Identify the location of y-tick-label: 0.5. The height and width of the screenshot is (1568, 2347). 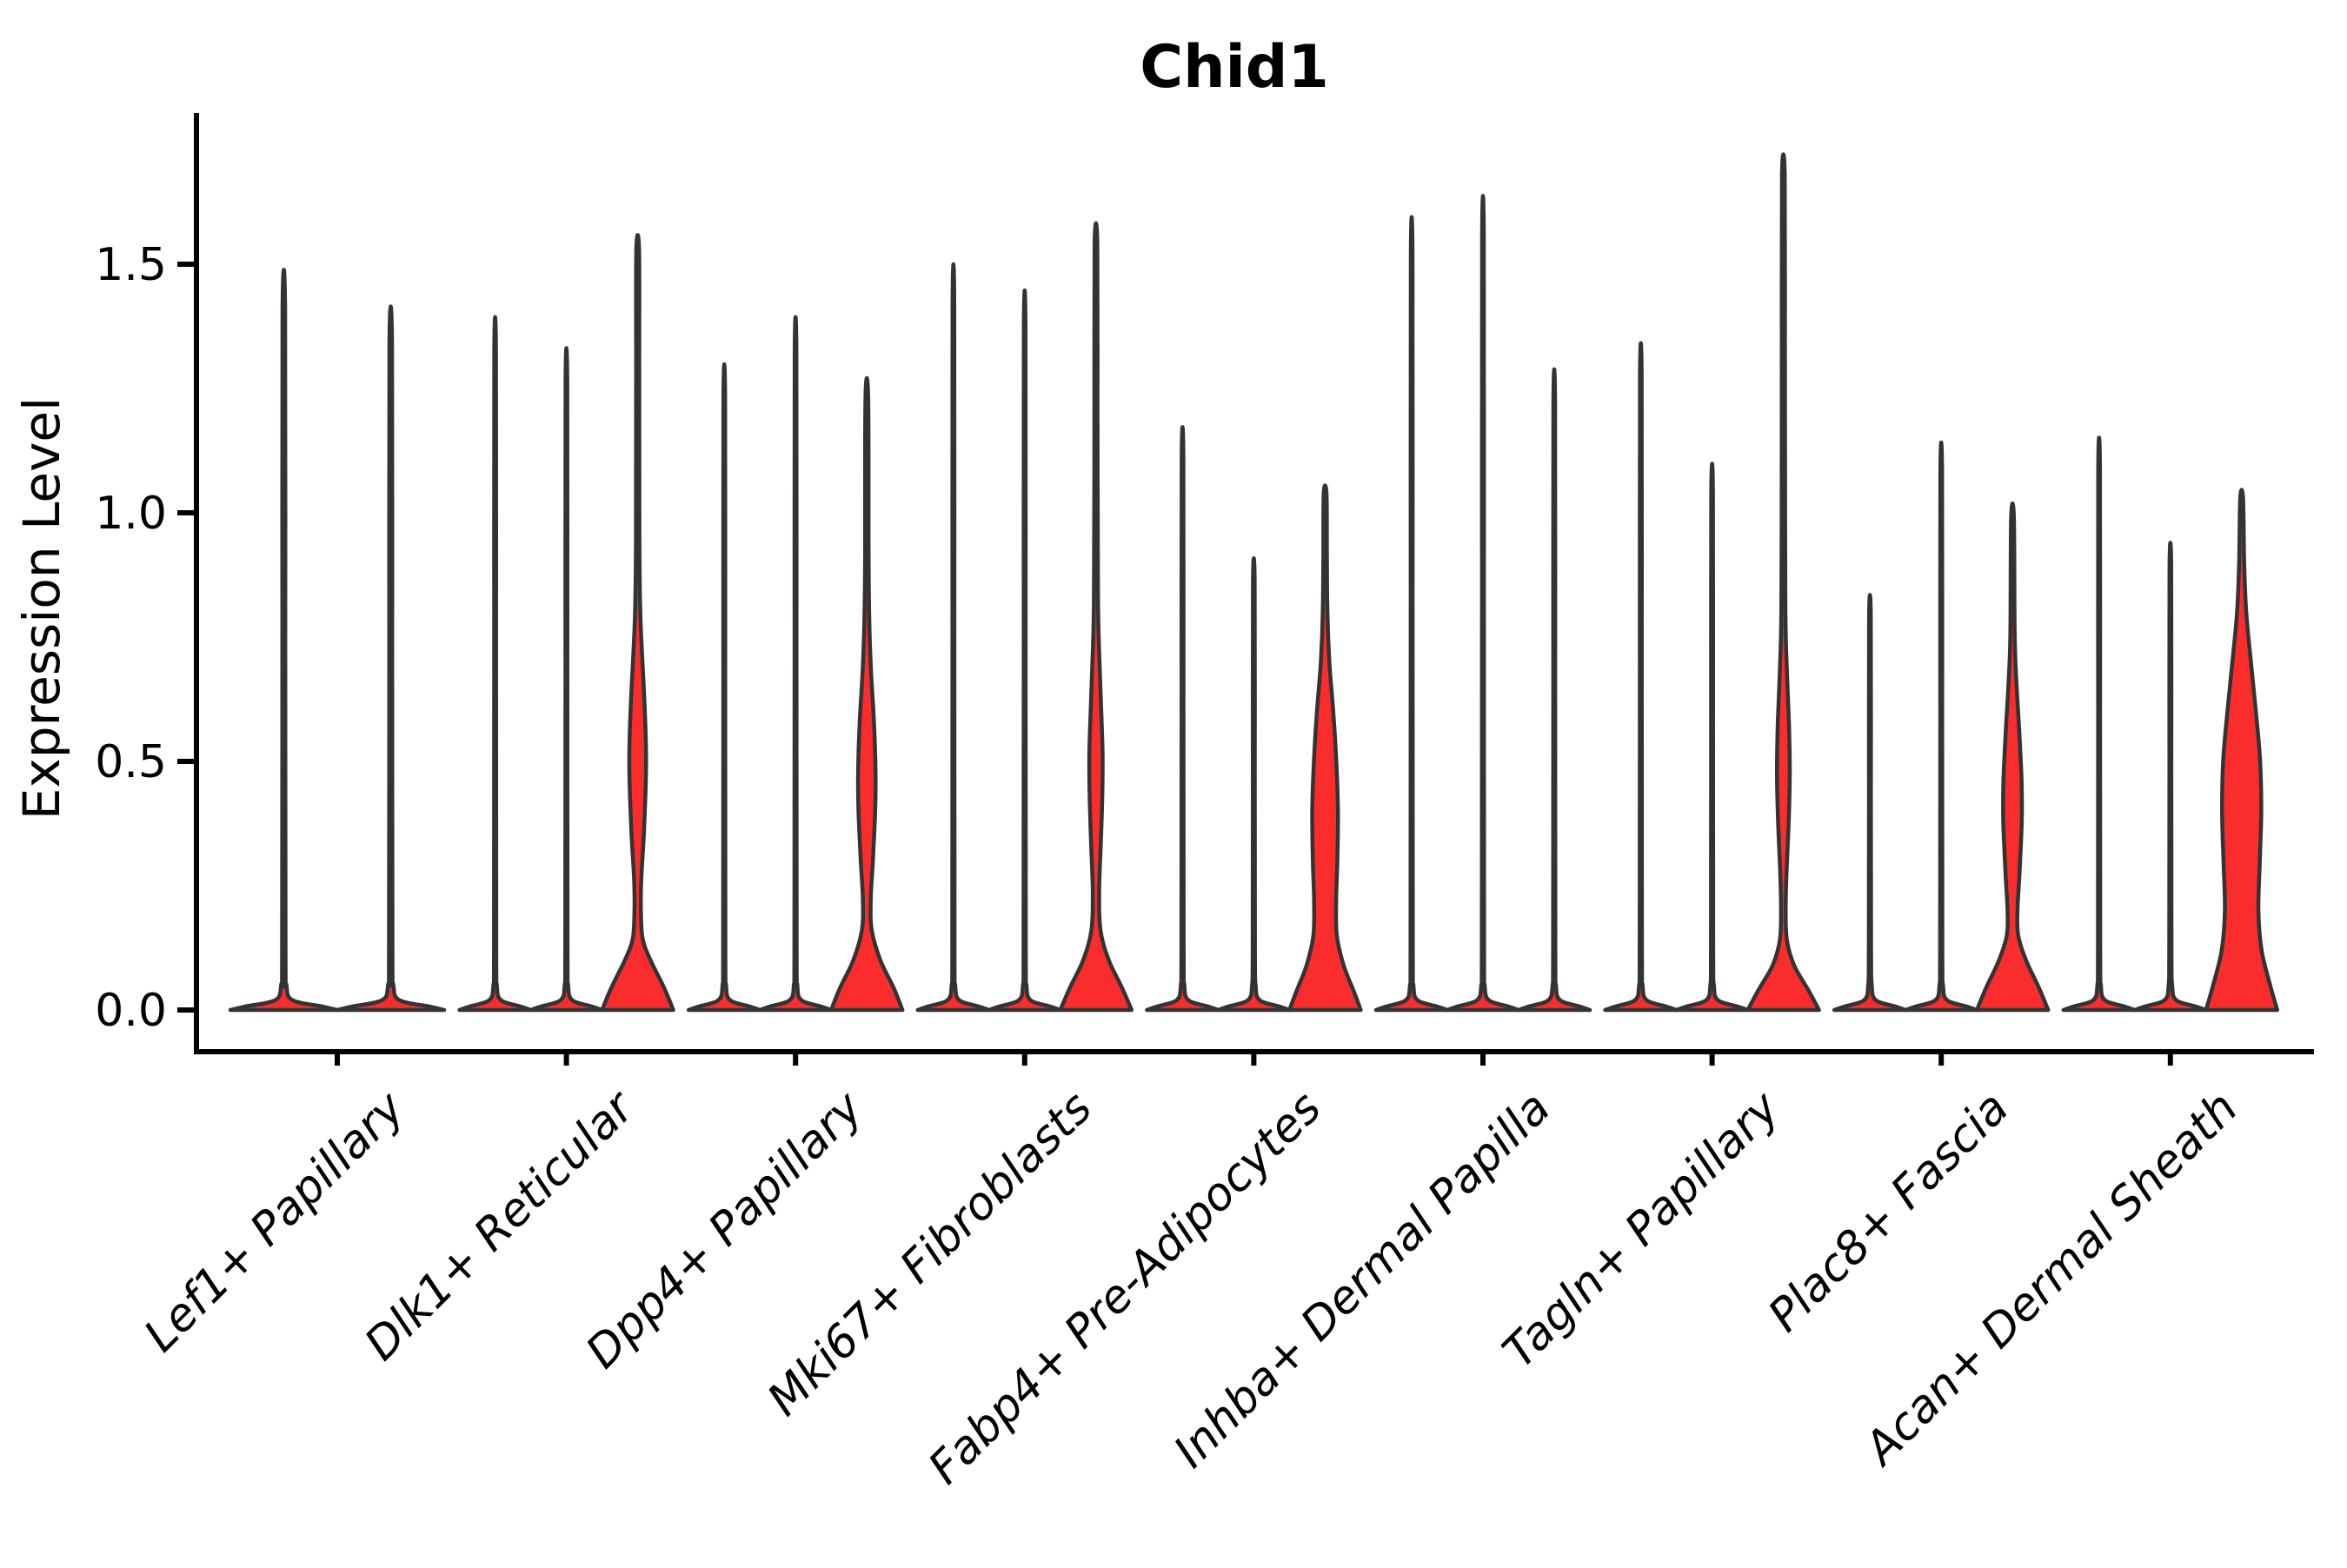
(131, 762).